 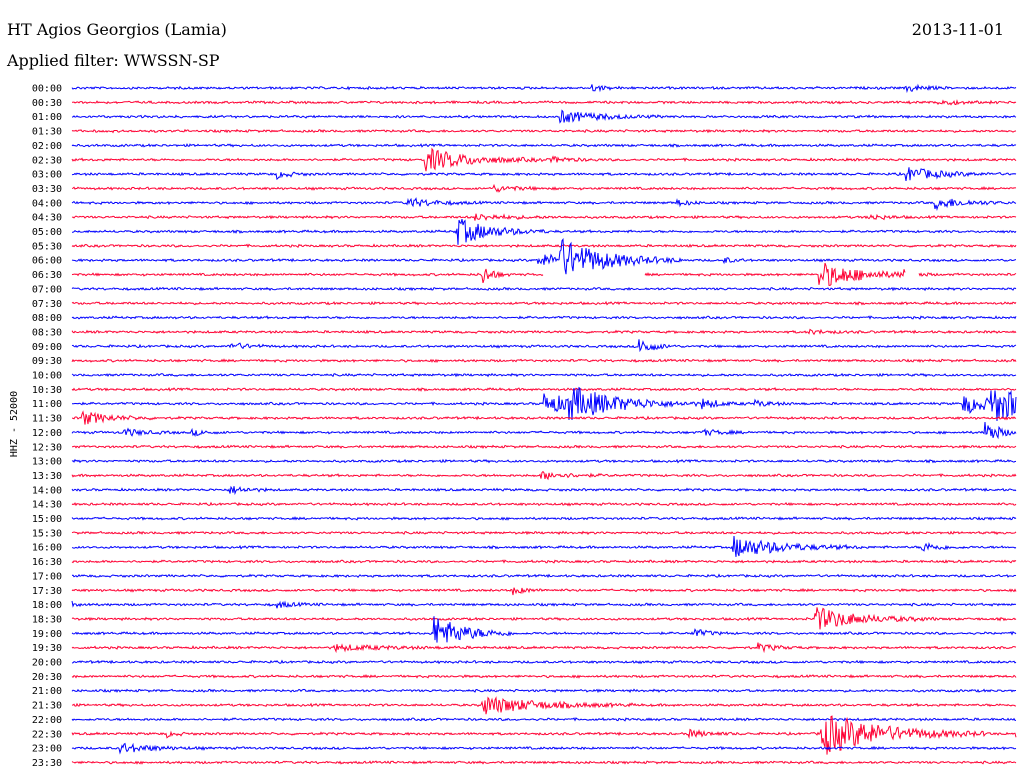 What do you see at coordinates (47, 663) in the screenshot?
I see `tick-label: 20:00` at bounding box center [47, 663].